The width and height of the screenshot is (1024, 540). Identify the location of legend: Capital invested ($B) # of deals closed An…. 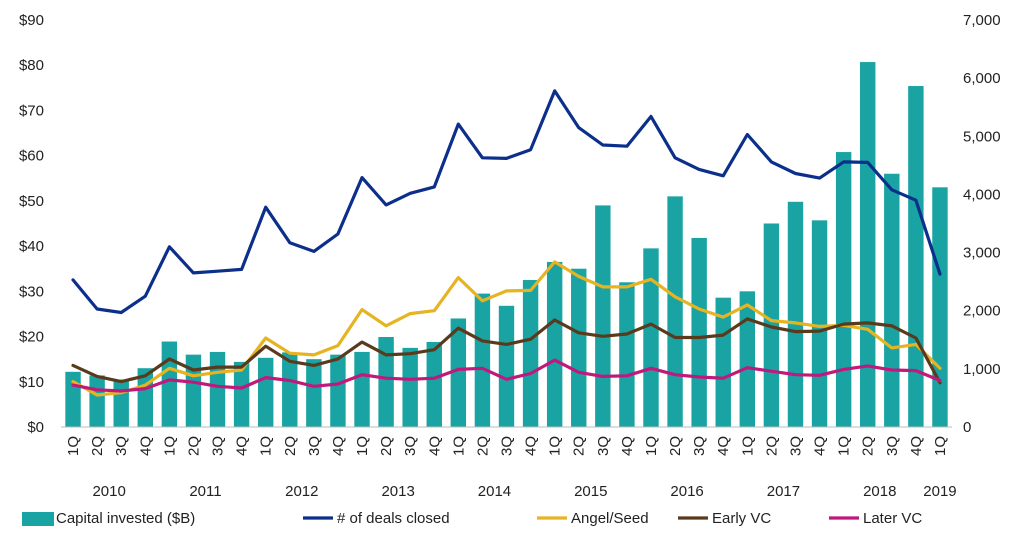
(472, 518).